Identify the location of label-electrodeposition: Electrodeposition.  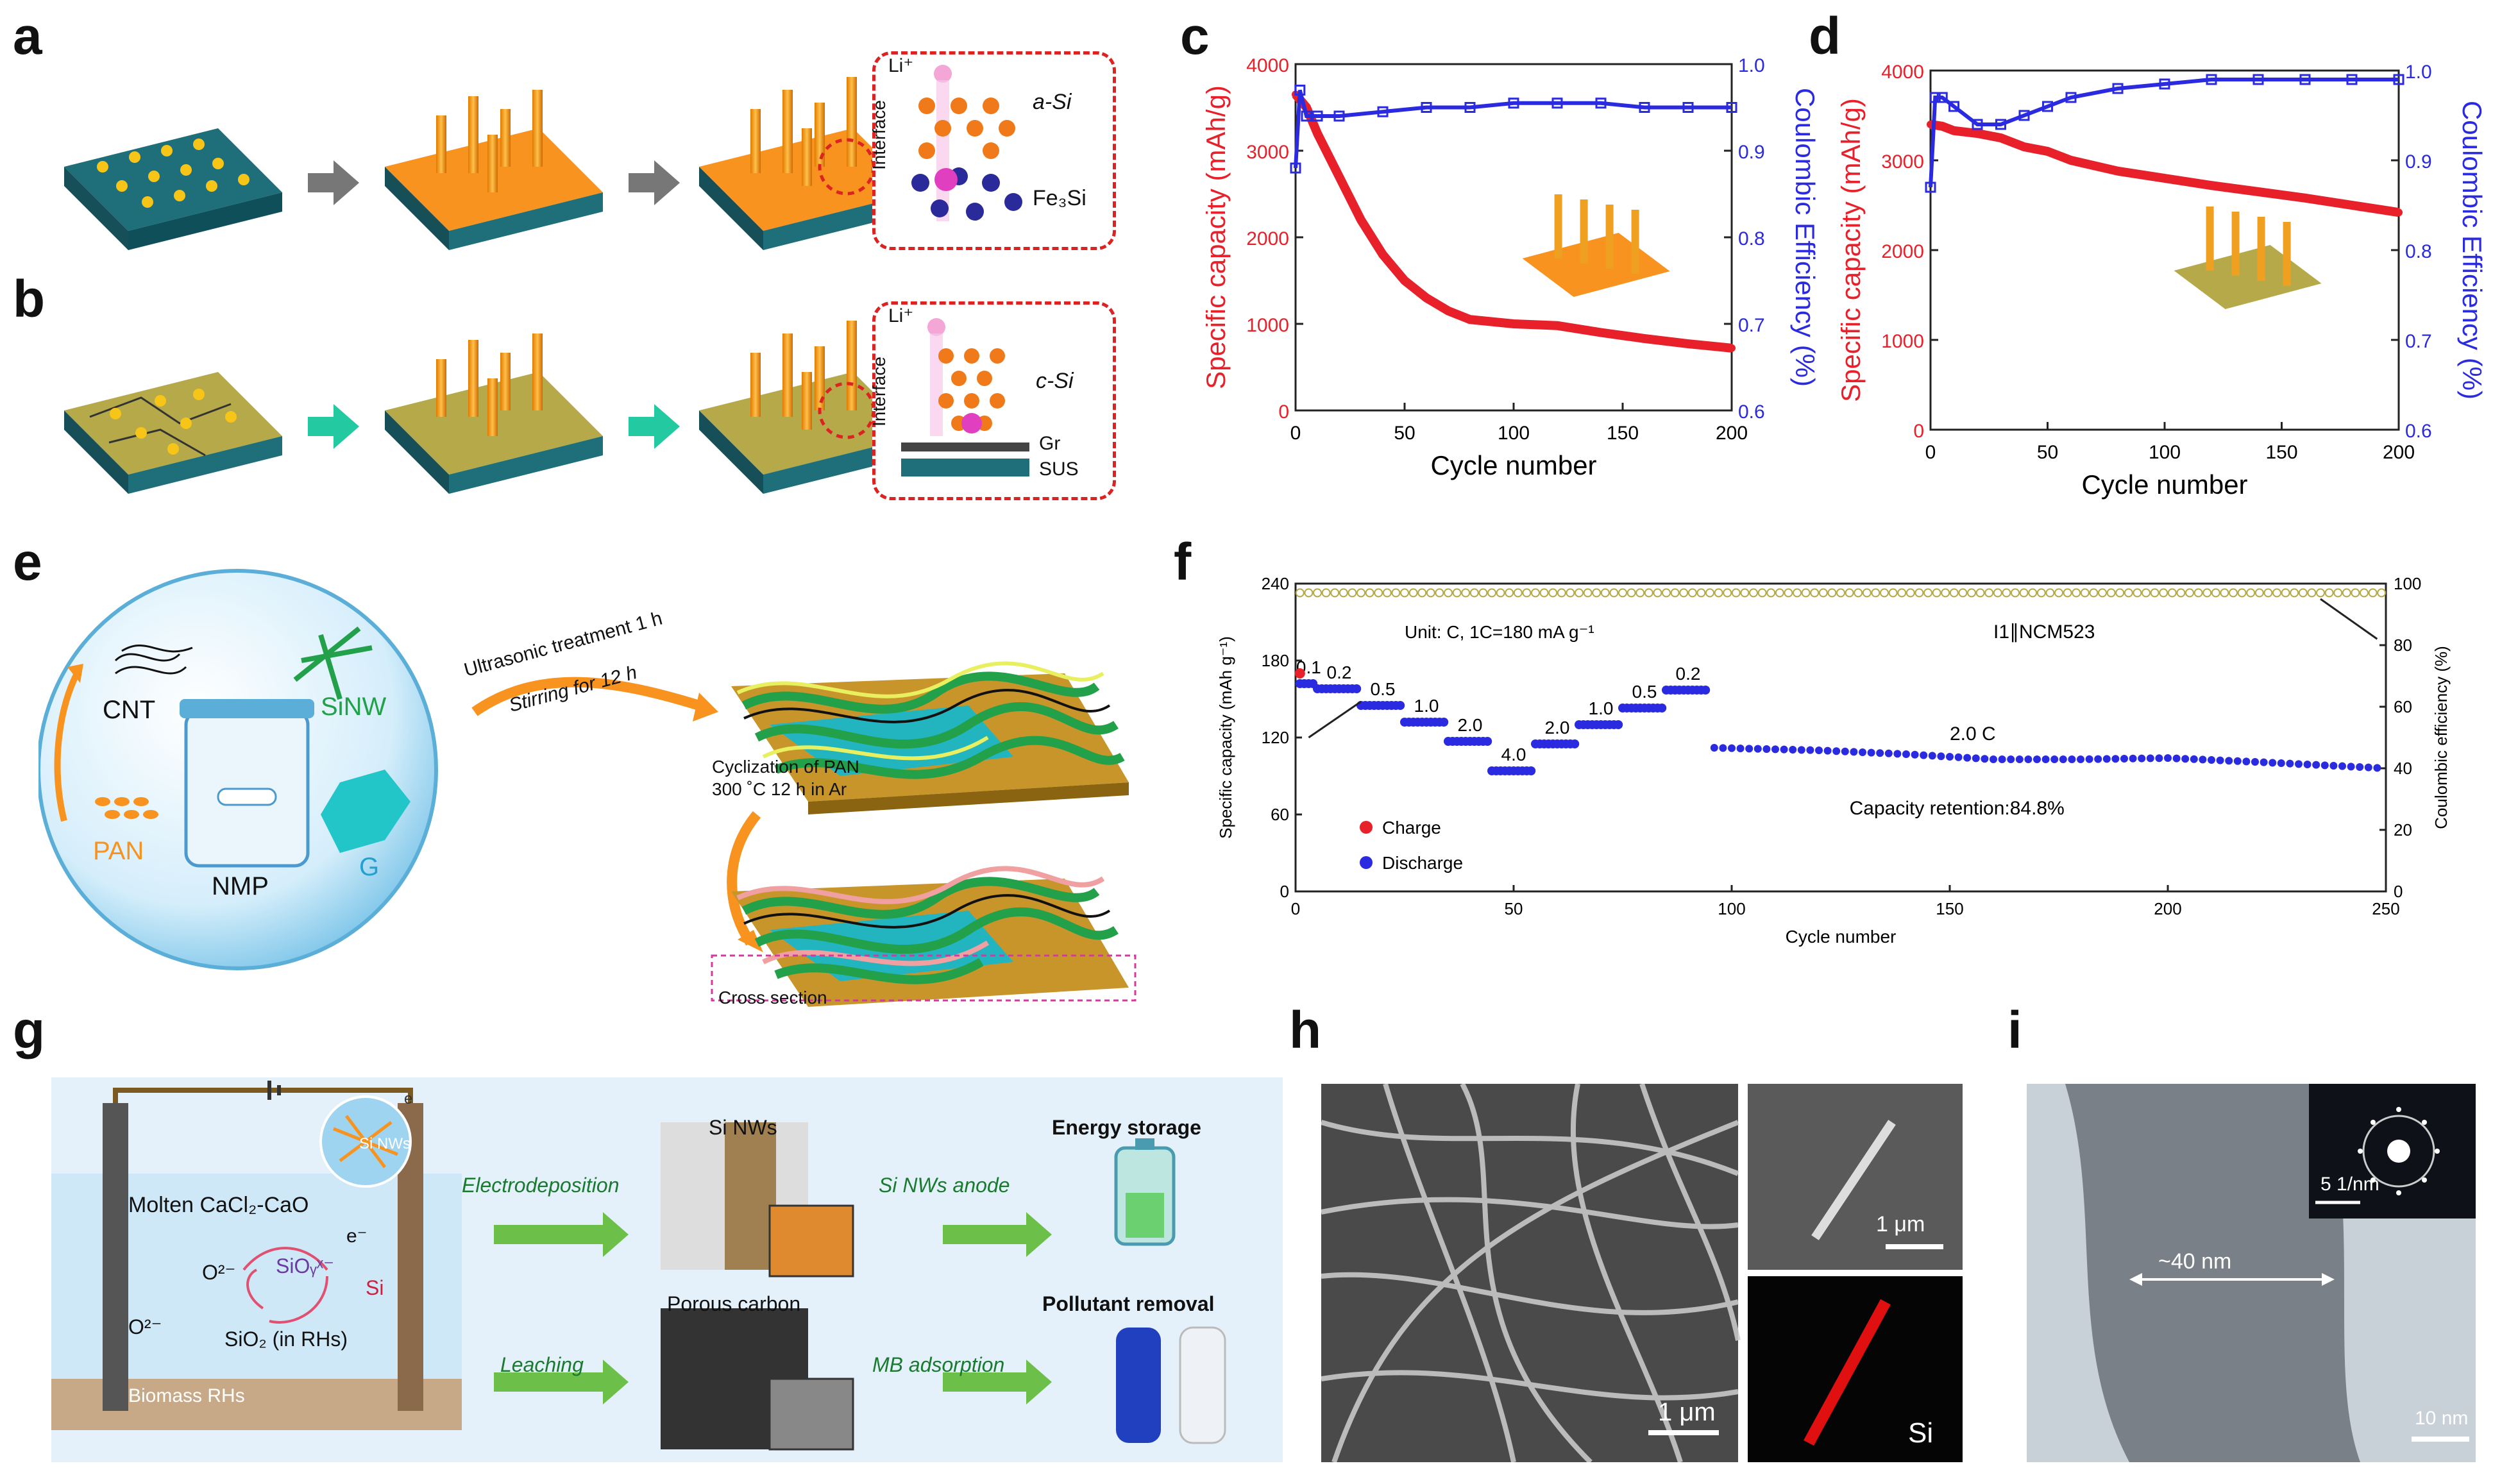
(541, 1185).